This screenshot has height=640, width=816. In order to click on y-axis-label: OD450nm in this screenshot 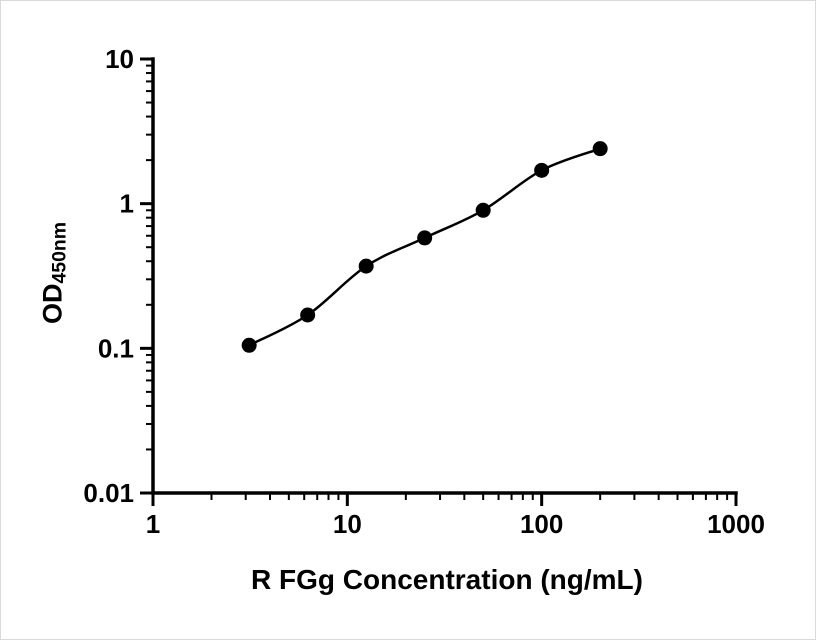, I will do `click(54, 273)`.